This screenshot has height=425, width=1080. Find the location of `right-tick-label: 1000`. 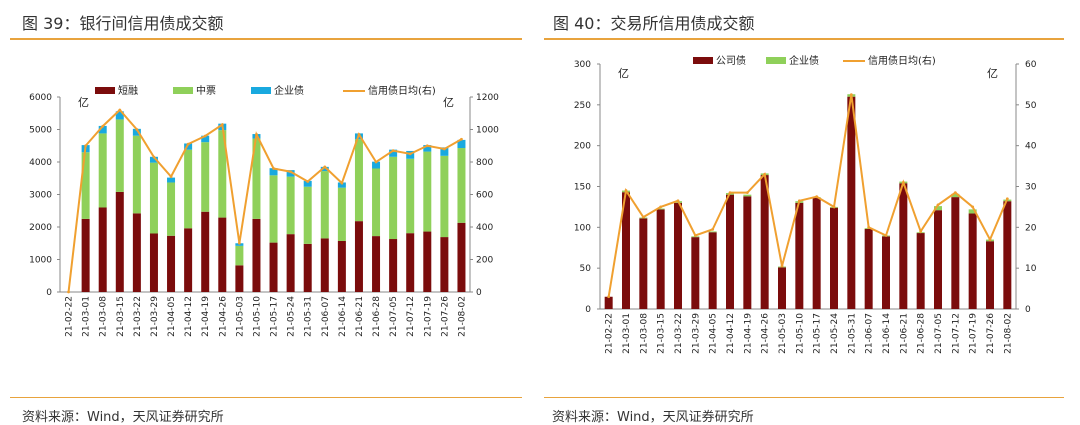

right-tick-label: 1000 is located at coordinates (487, 131).